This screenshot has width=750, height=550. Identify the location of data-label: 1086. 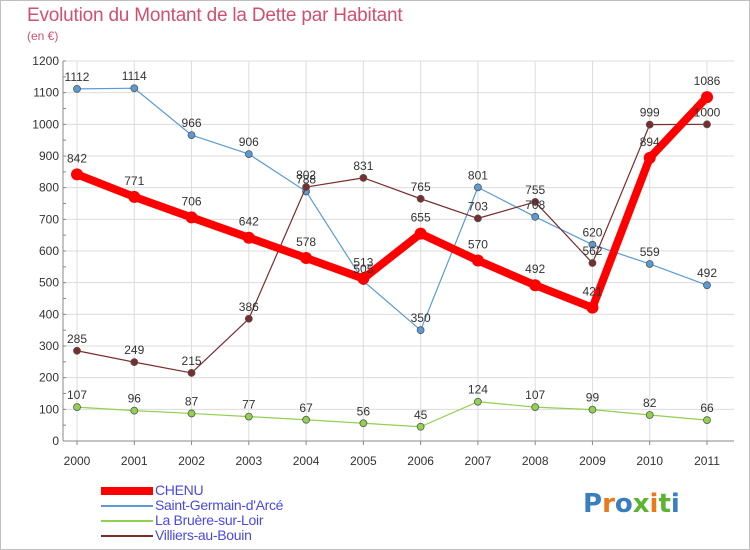
(707, 81).